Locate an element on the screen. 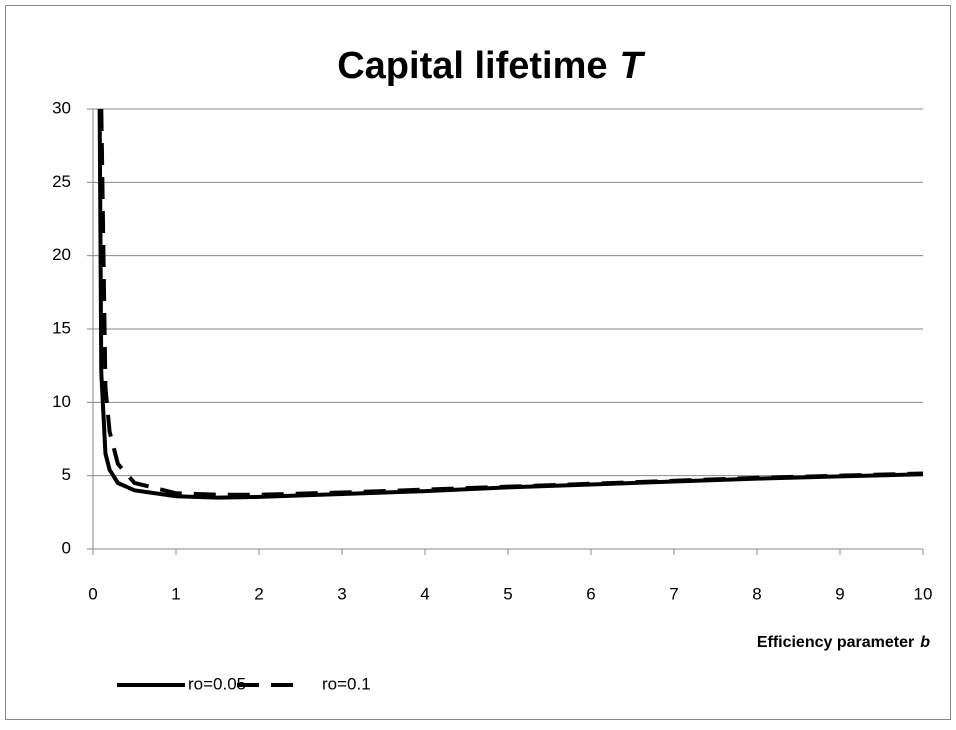  y-tick-label: 20 is located at coordinates (61, 254).